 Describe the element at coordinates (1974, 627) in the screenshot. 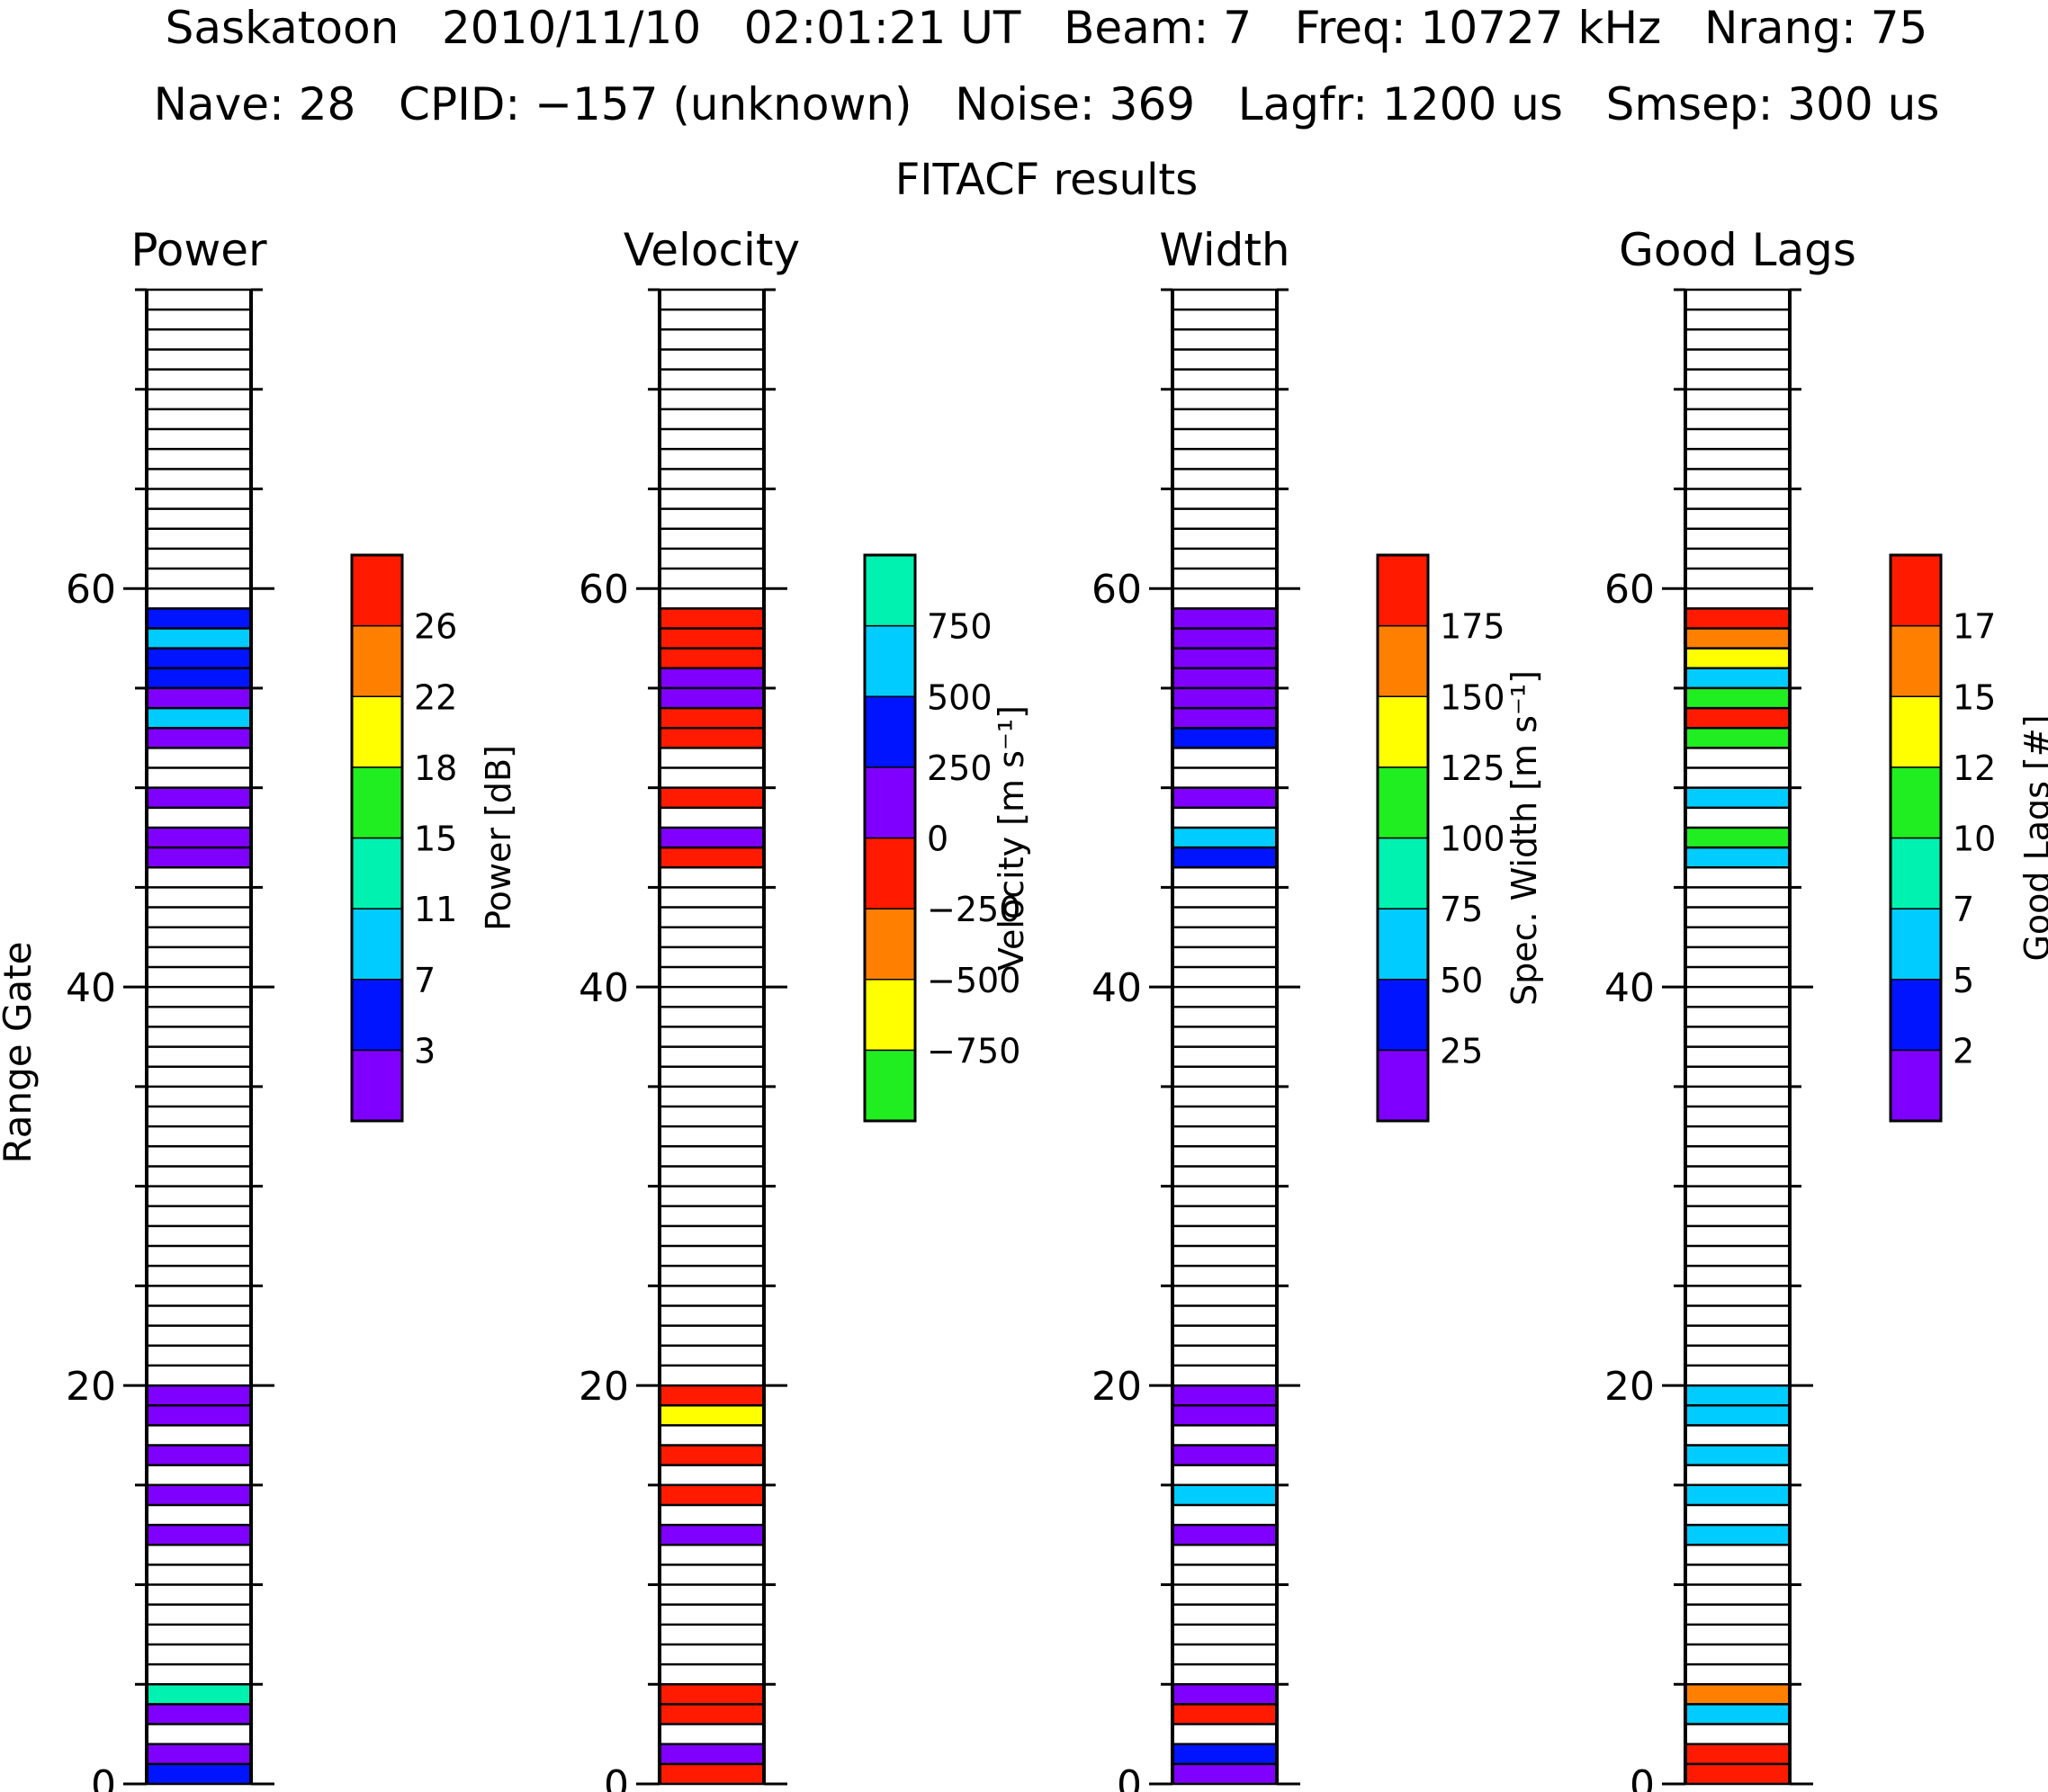

I see `colorbar-tick-label: 17` at that location.